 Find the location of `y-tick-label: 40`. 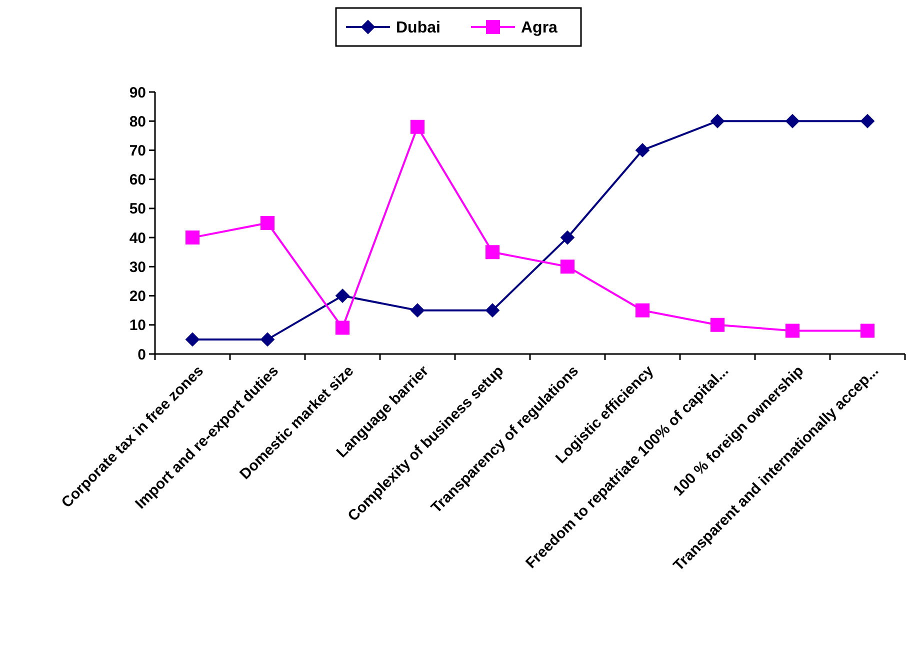

y-tick-label: 40 is located at coordinates (137, 238).